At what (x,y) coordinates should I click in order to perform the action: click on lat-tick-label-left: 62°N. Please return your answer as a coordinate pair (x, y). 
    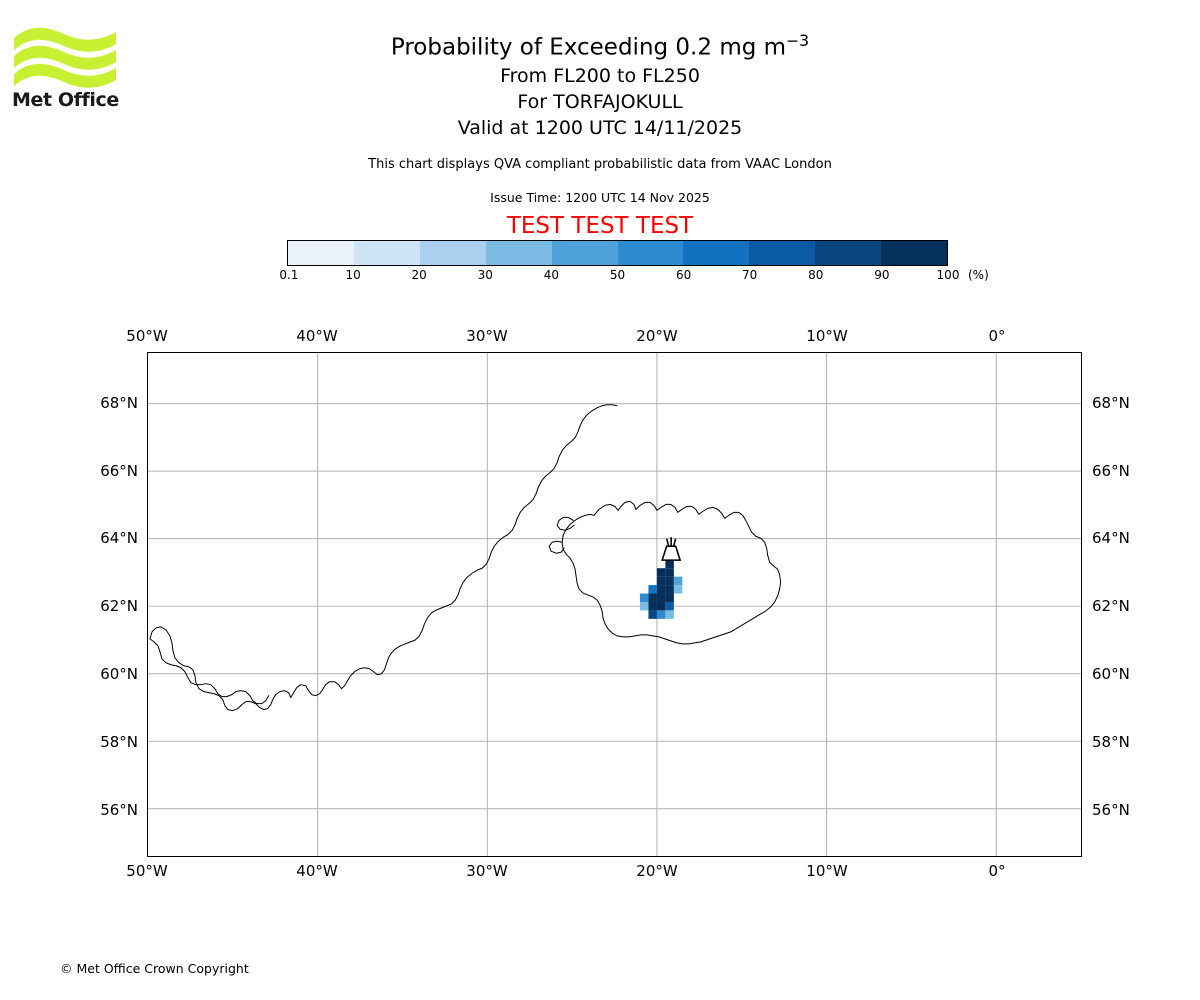
    Looking at the image, I should click on (119, 606).